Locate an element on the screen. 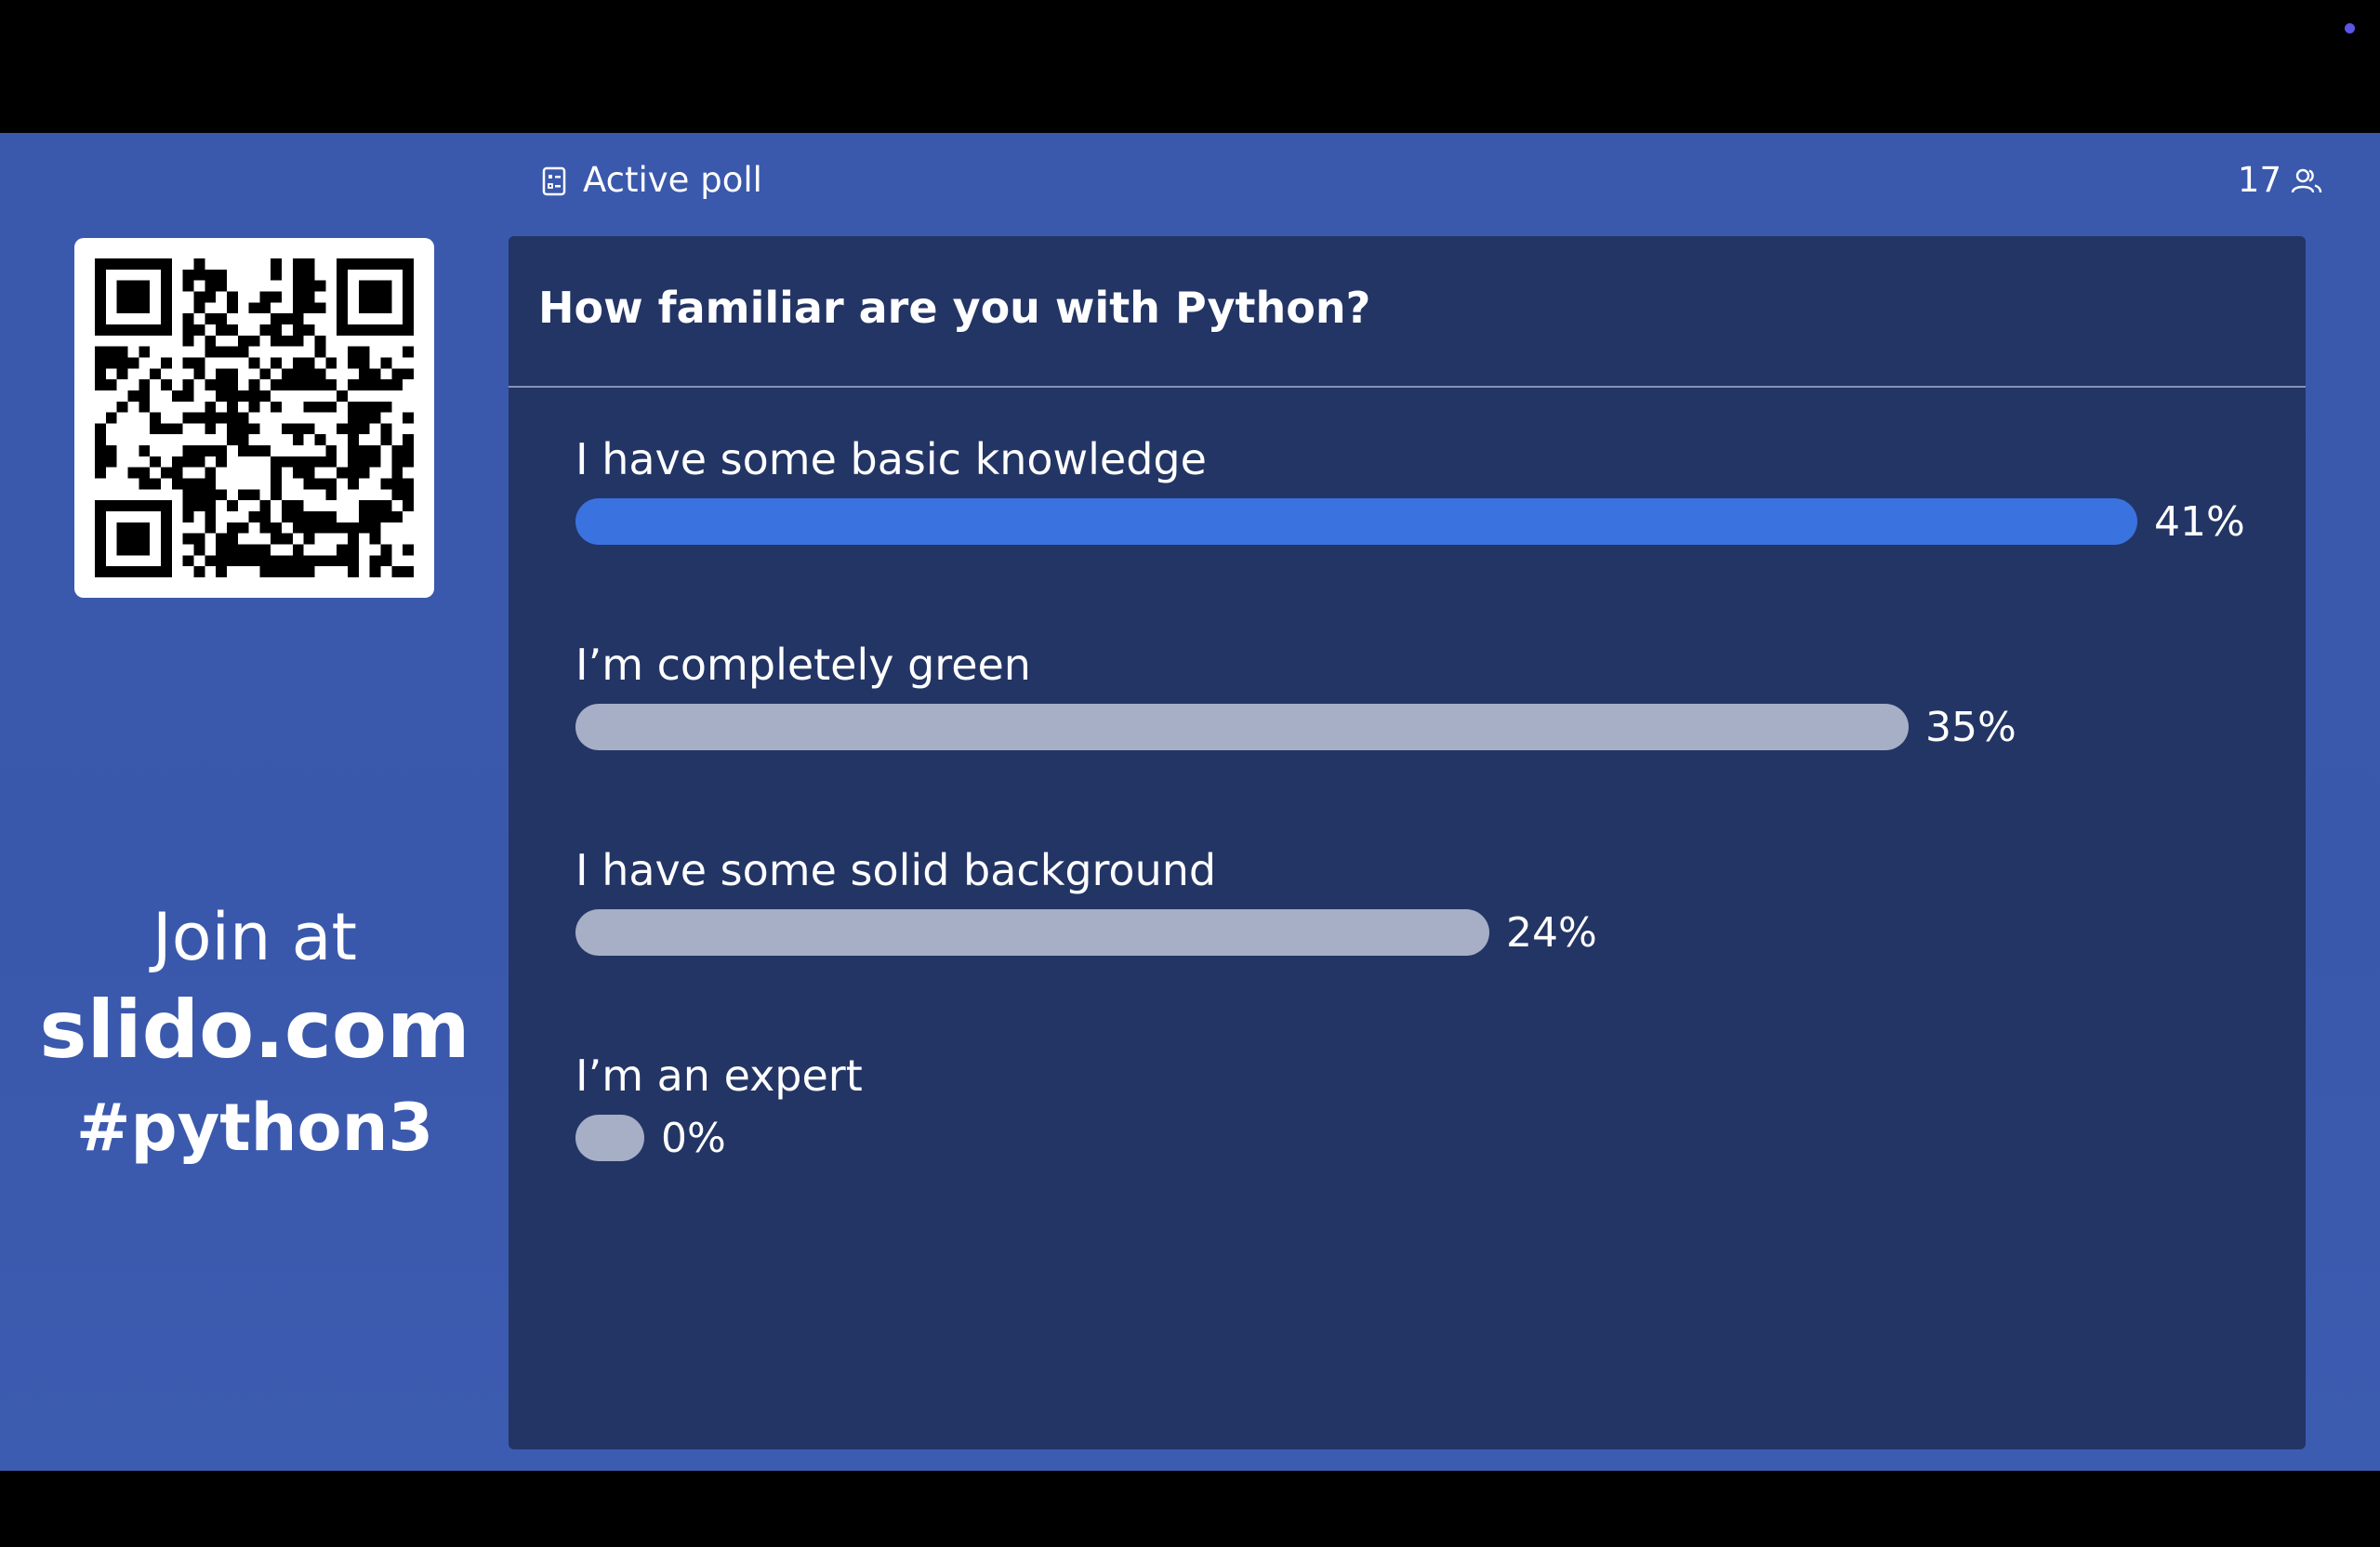 Image resolution: width=2380 pixels, height=1547 pixels. participant-count: 17 is located at coordinates (2280, 179).